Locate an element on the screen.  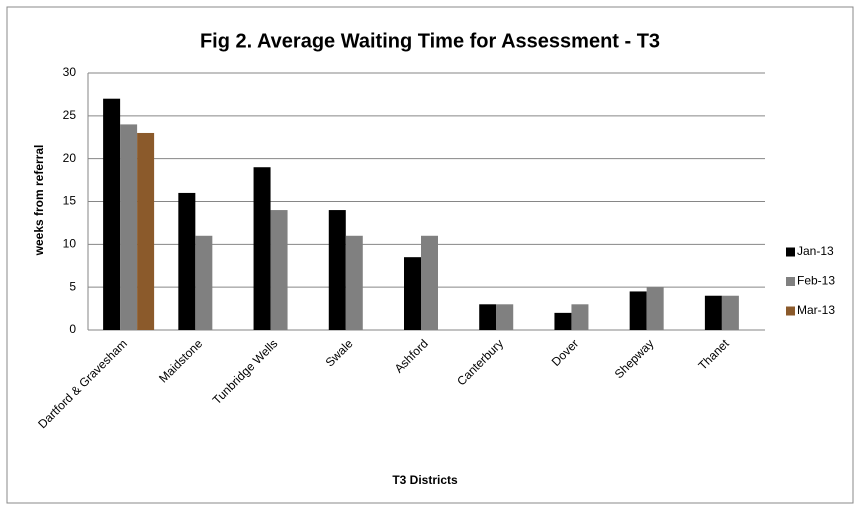
x-axis-label: T3 Districts is located at coordinates (425, 480).